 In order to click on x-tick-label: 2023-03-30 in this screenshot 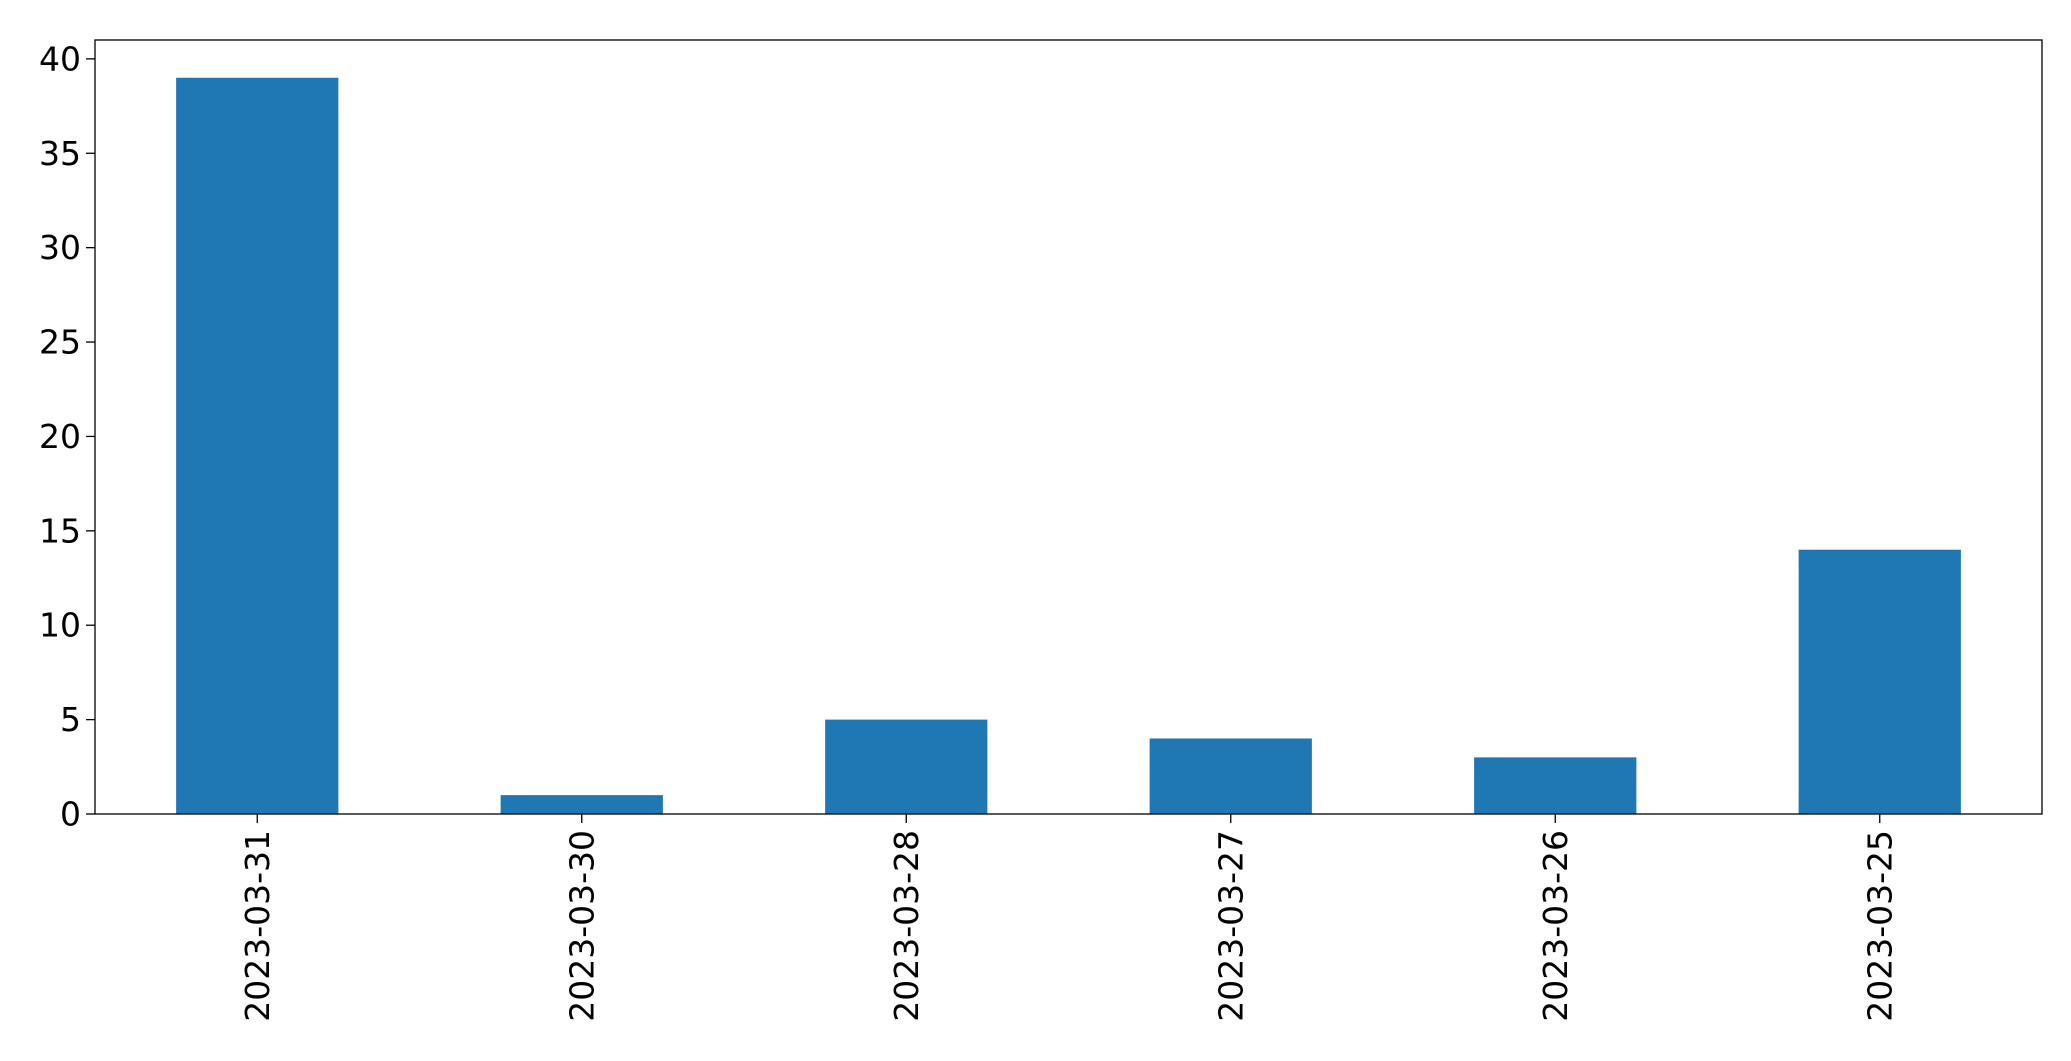, I will do `click(581, 926)`.